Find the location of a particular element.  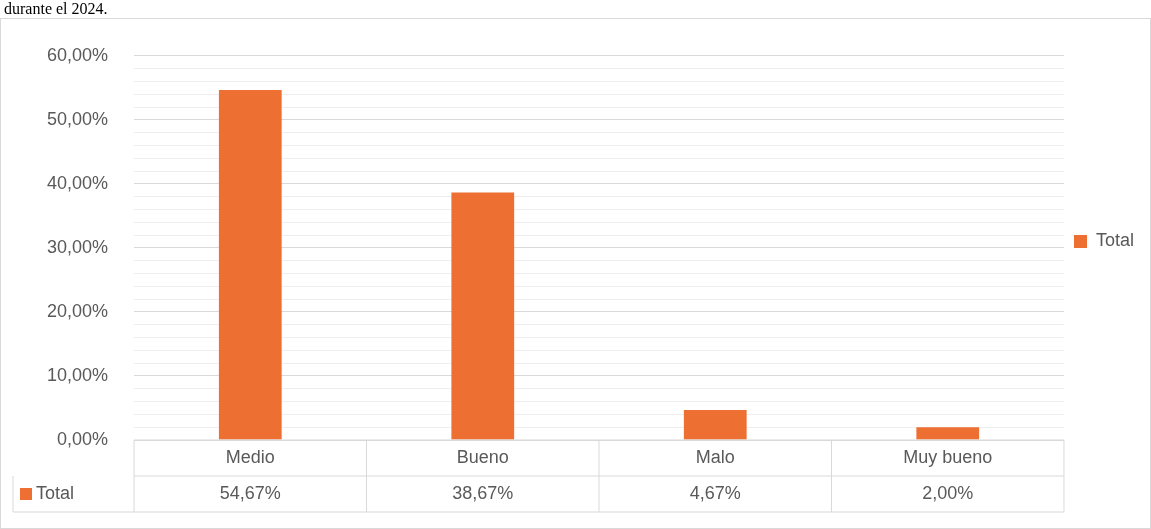

legend-label: Total is located at coordinates (1115, 240).